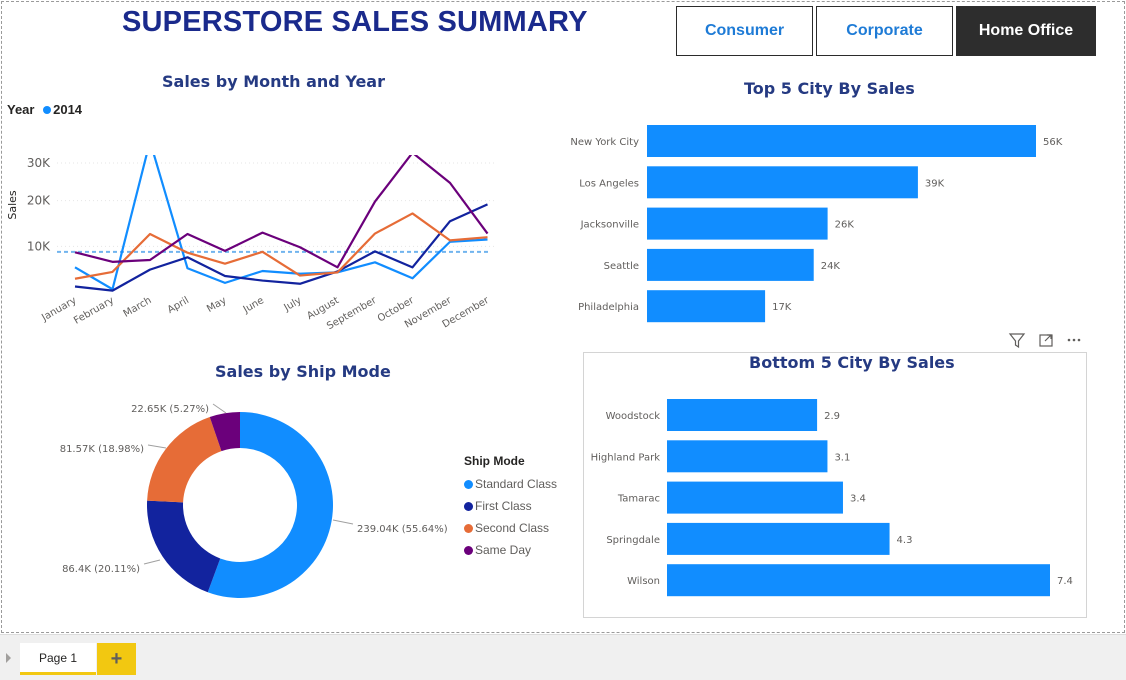  I want to click on line-series-group, so click(281, 223).